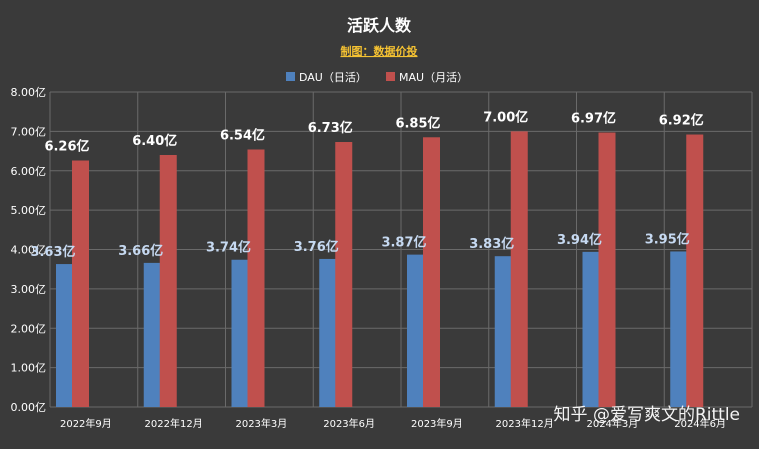 This screenshot has width=759, height=449. What do you see at coordinates (349, 423) in the screenshot?
I see `x-tick-label: 2023年6月` at bounding box center [349, 423].